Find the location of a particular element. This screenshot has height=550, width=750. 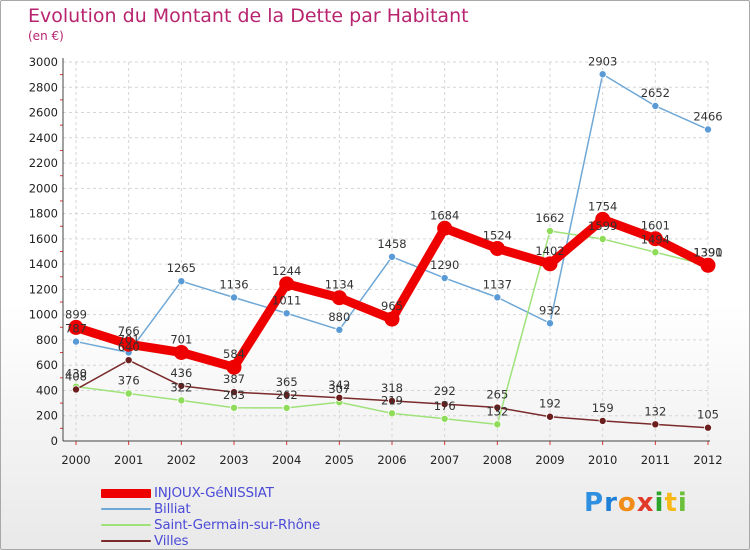

x-tick-label: 2005 is located at coordinates (339, 460).